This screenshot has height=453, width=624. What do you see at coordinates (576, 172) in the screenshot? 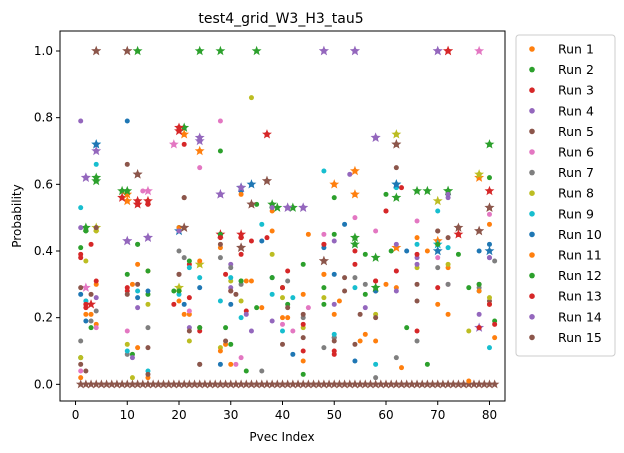
I see `legend-label: Run 7` at bounding box center [576, 172].